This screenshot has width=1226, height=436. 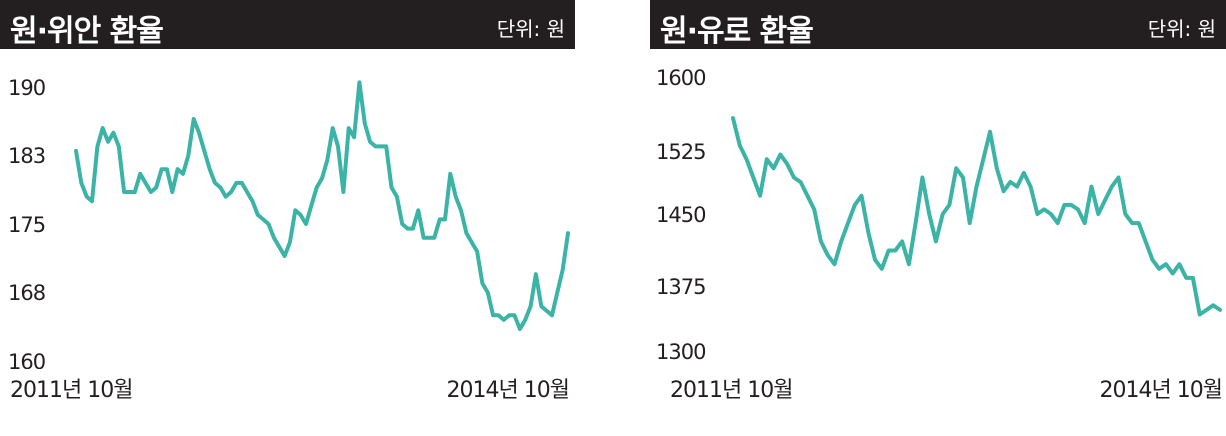 I want to click on eur-y-tick: 1300, so click(x=680, y=352).